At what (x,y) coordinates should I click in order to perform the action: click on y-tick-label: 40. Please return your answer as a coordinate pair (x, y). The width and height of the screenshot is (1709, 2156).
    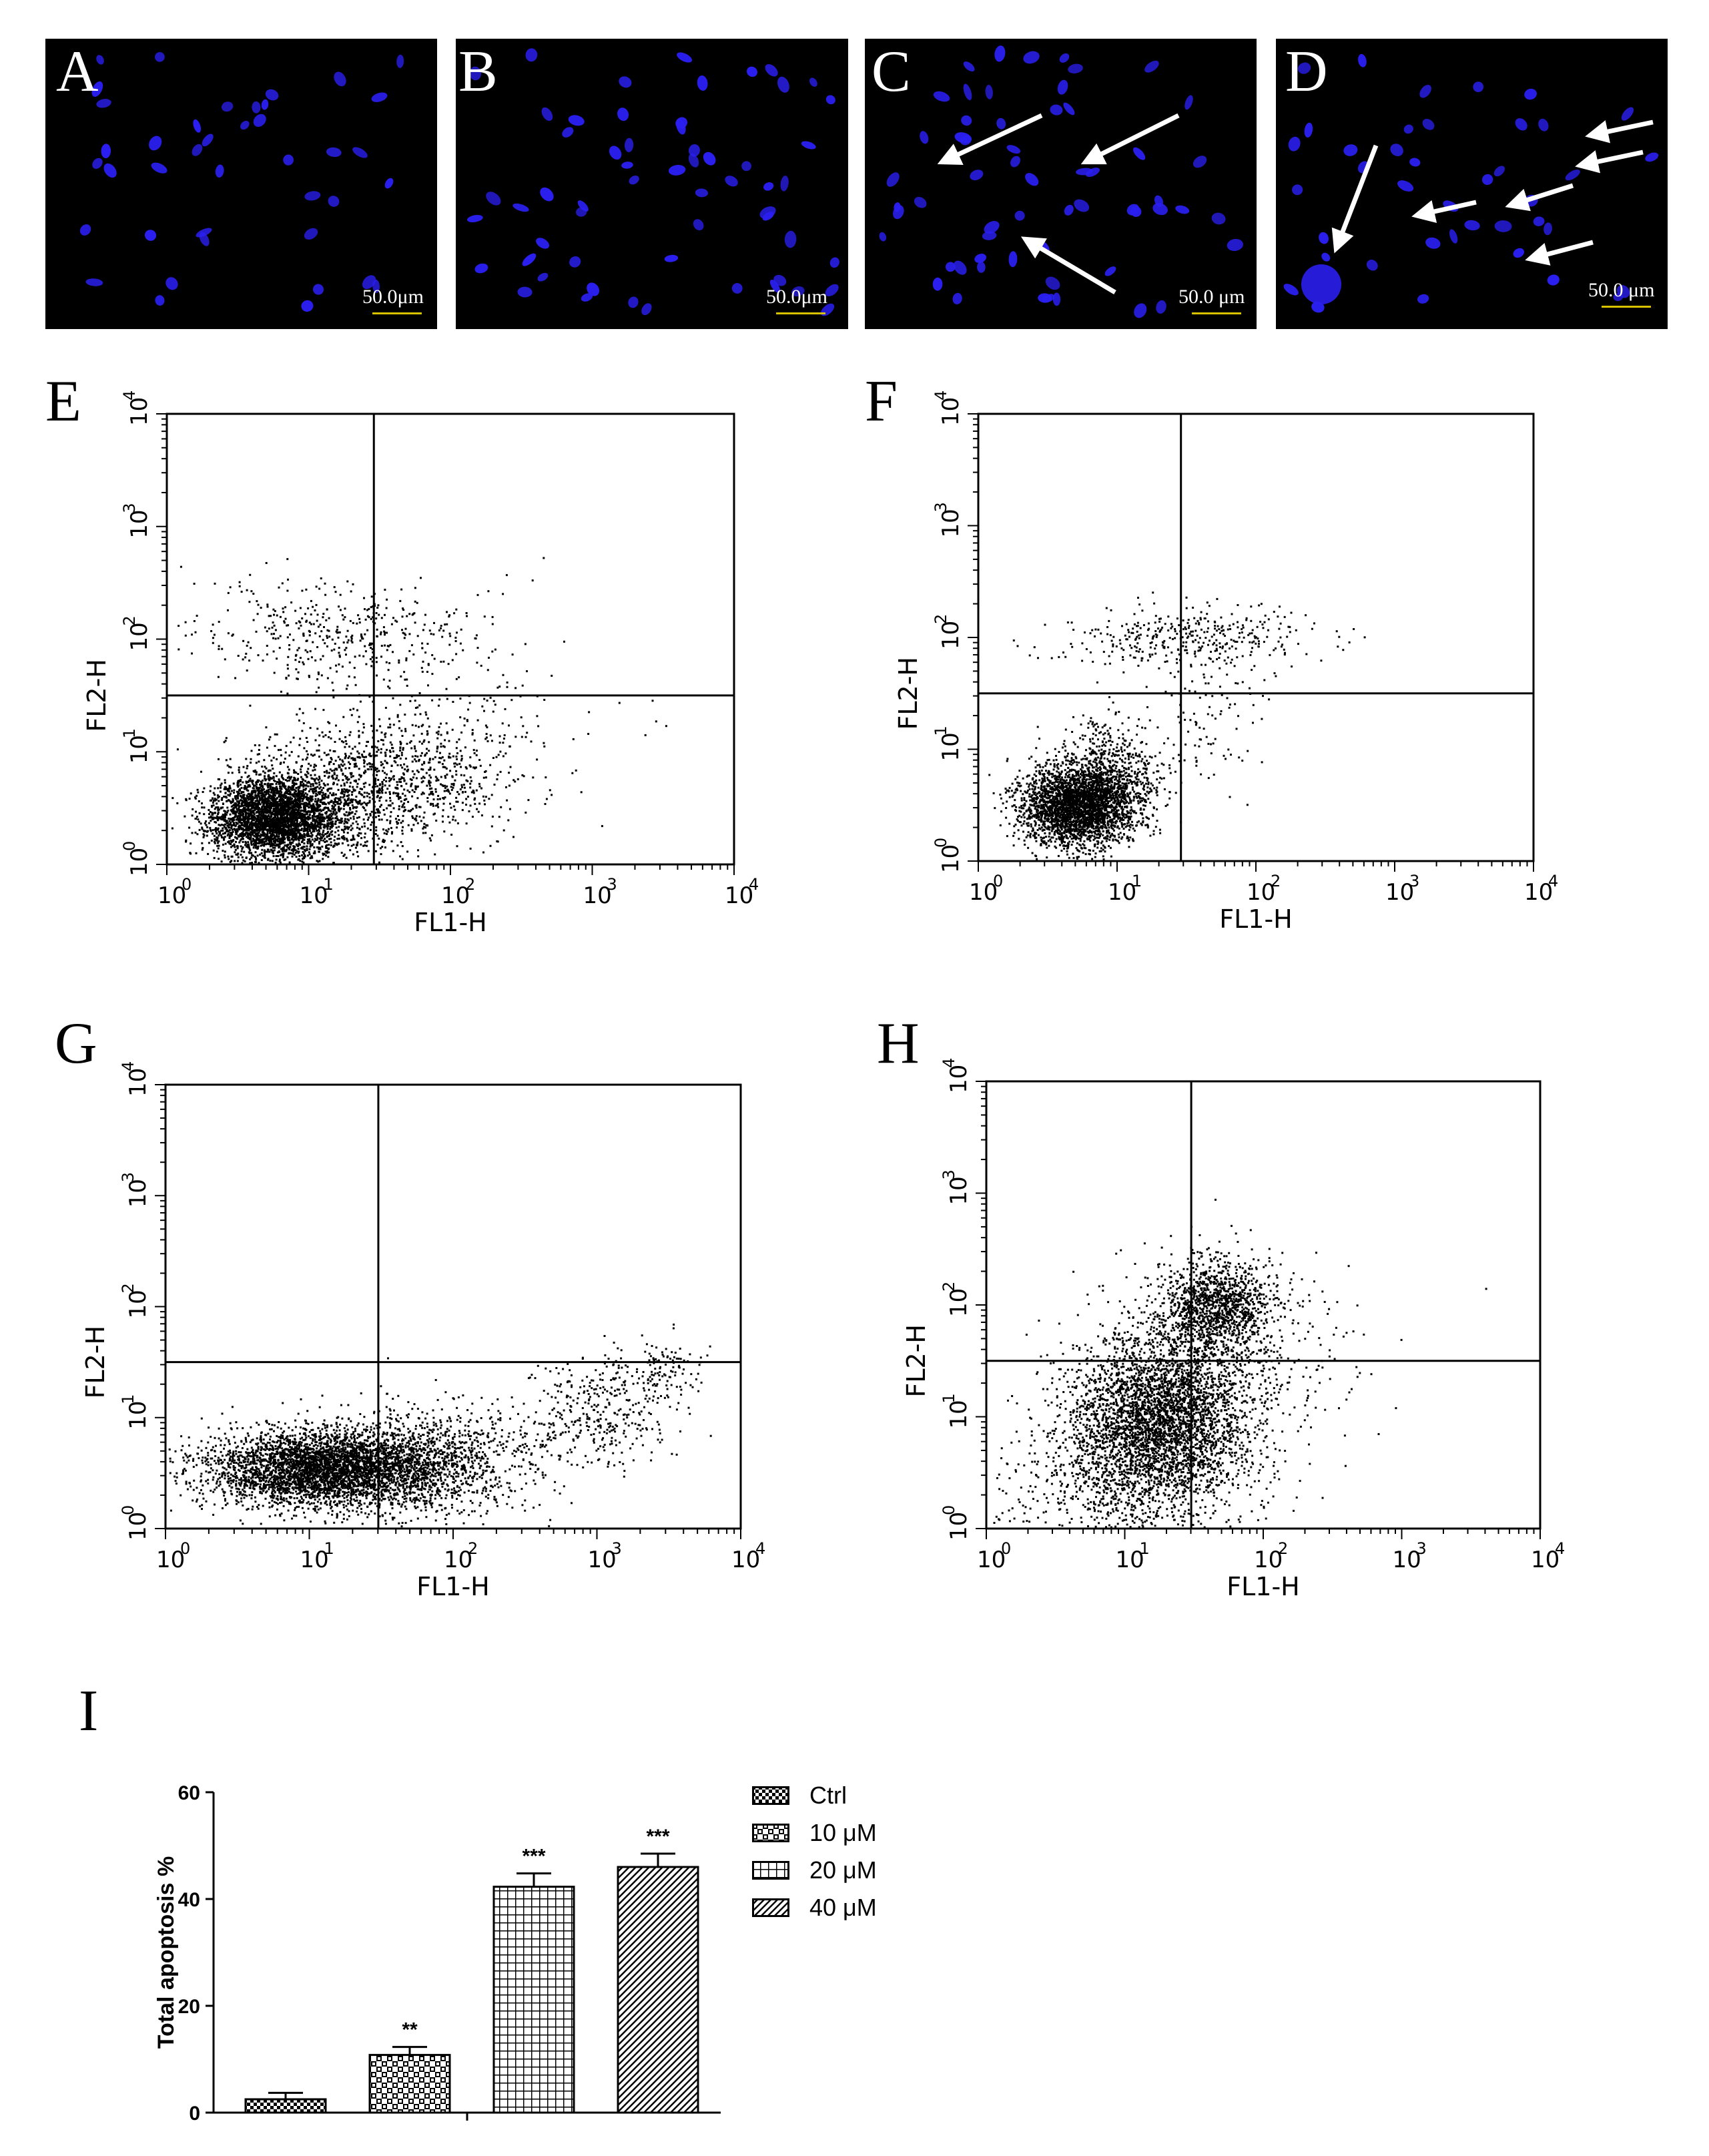
    Looking at the image, I should click on (189, 1900).